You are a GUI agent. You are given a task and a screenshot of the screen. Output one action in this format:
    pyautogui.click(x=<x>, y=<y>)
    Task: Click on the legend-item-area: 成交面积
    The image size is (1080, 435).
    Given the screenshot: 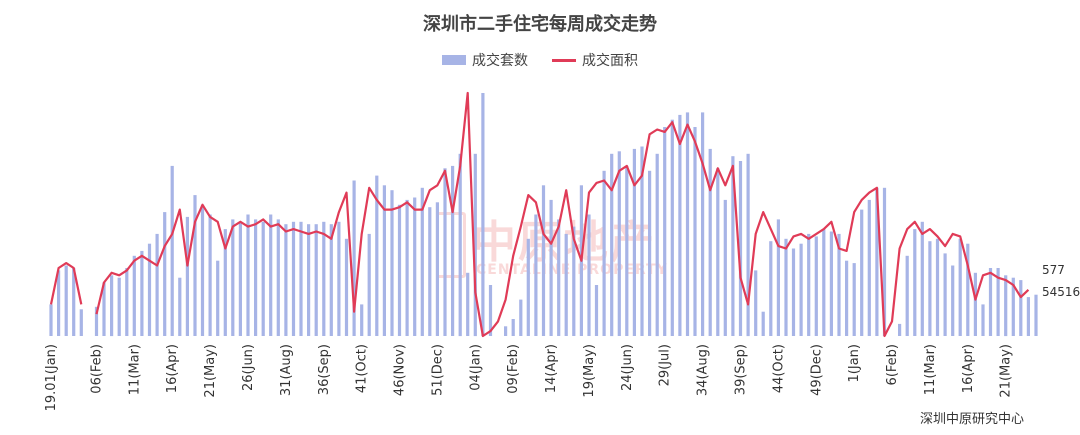 What is the action you would take?
    pyautogui.click(x=595, y=60)
    